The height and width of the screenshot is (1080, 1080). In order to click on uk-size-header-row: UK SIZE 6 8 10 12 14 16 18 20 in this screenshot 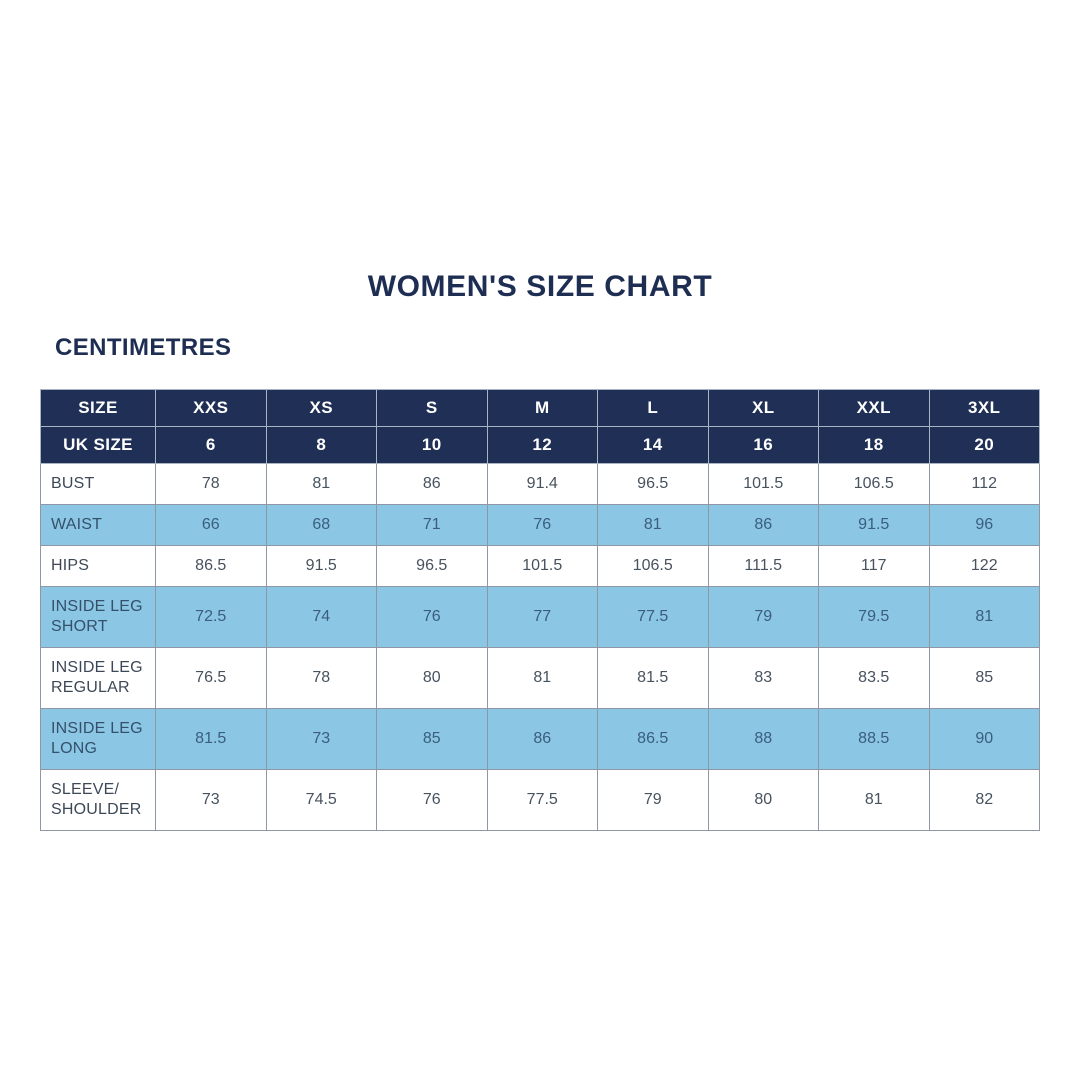, I will do `click(540, 445)`.